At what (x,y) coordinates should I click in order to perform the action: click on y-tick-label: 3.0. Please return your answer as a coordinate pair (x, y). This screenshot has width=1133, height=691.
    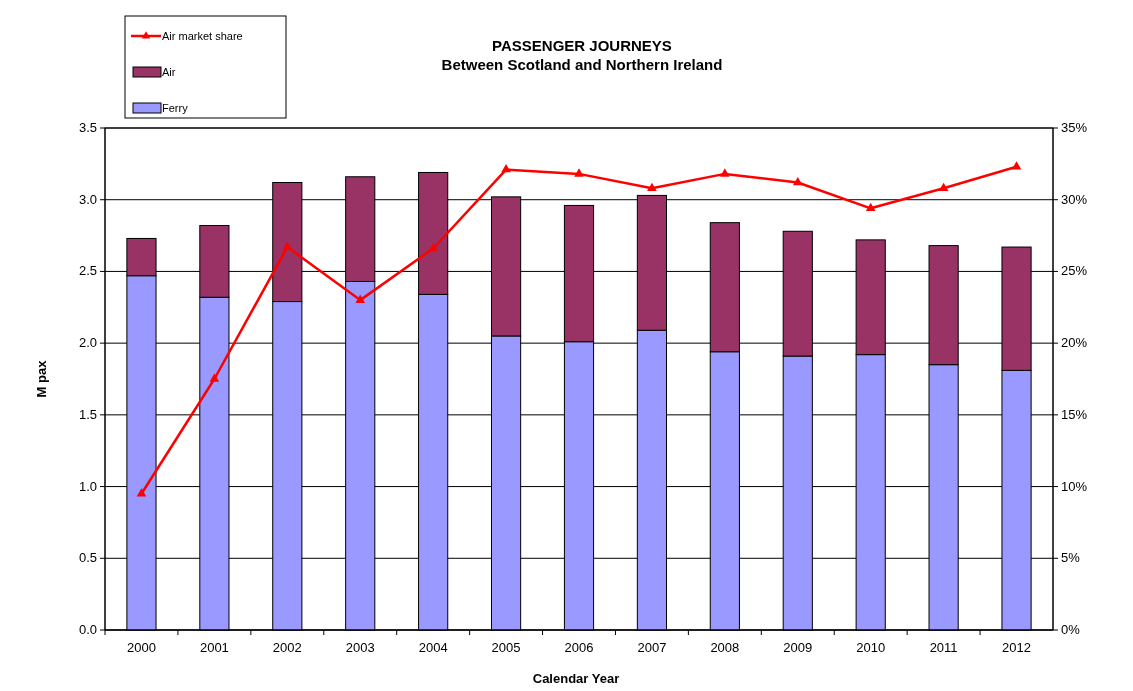
    Looking at the image, I should click on (87, 199).